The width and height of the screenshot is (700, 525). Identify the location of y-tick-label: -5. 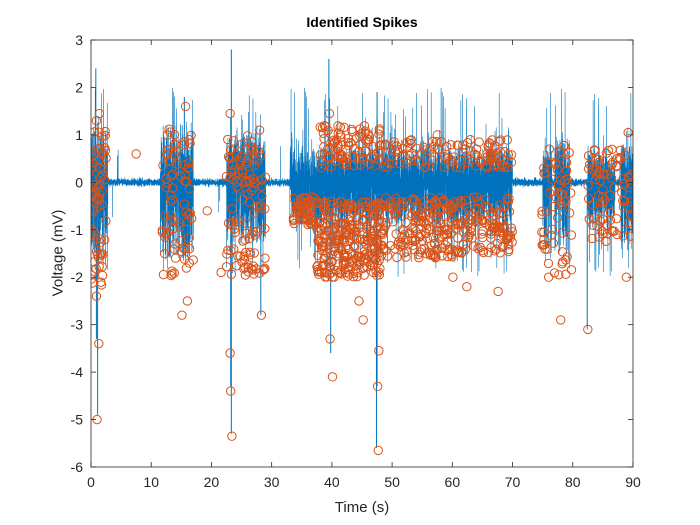
(77, 420).